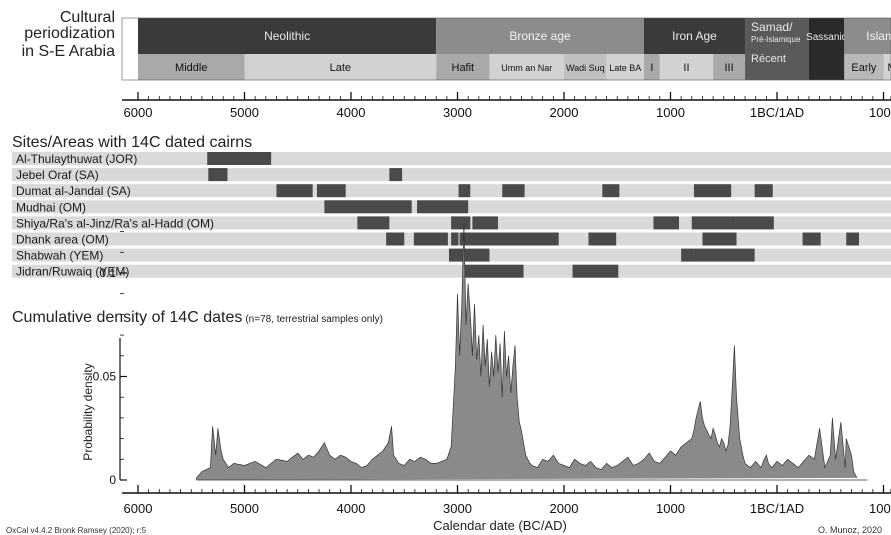 The image size is (891, 535). Describe the element at coordinates (457, 508) in the screenshot. I see `bottom-tick-label: 3000` at that location.